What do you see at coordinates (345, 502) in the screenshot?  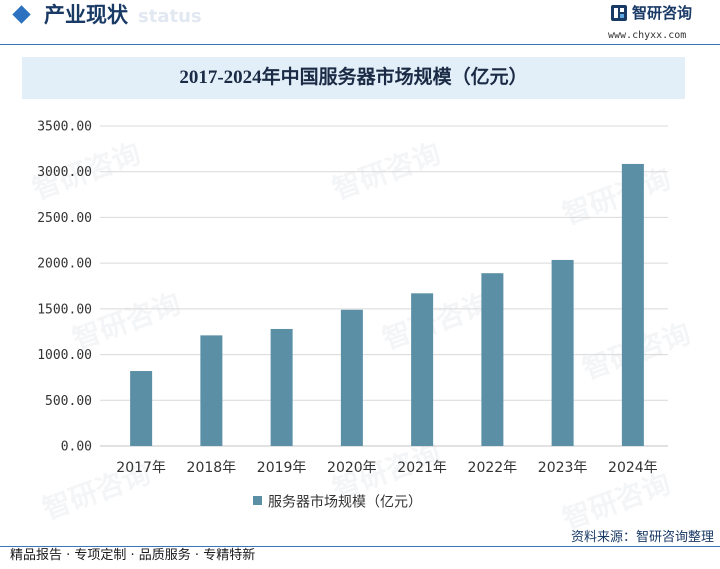 I see `legend-label: 服务器市场规模（亿元）` at bounding box center [345, 502].